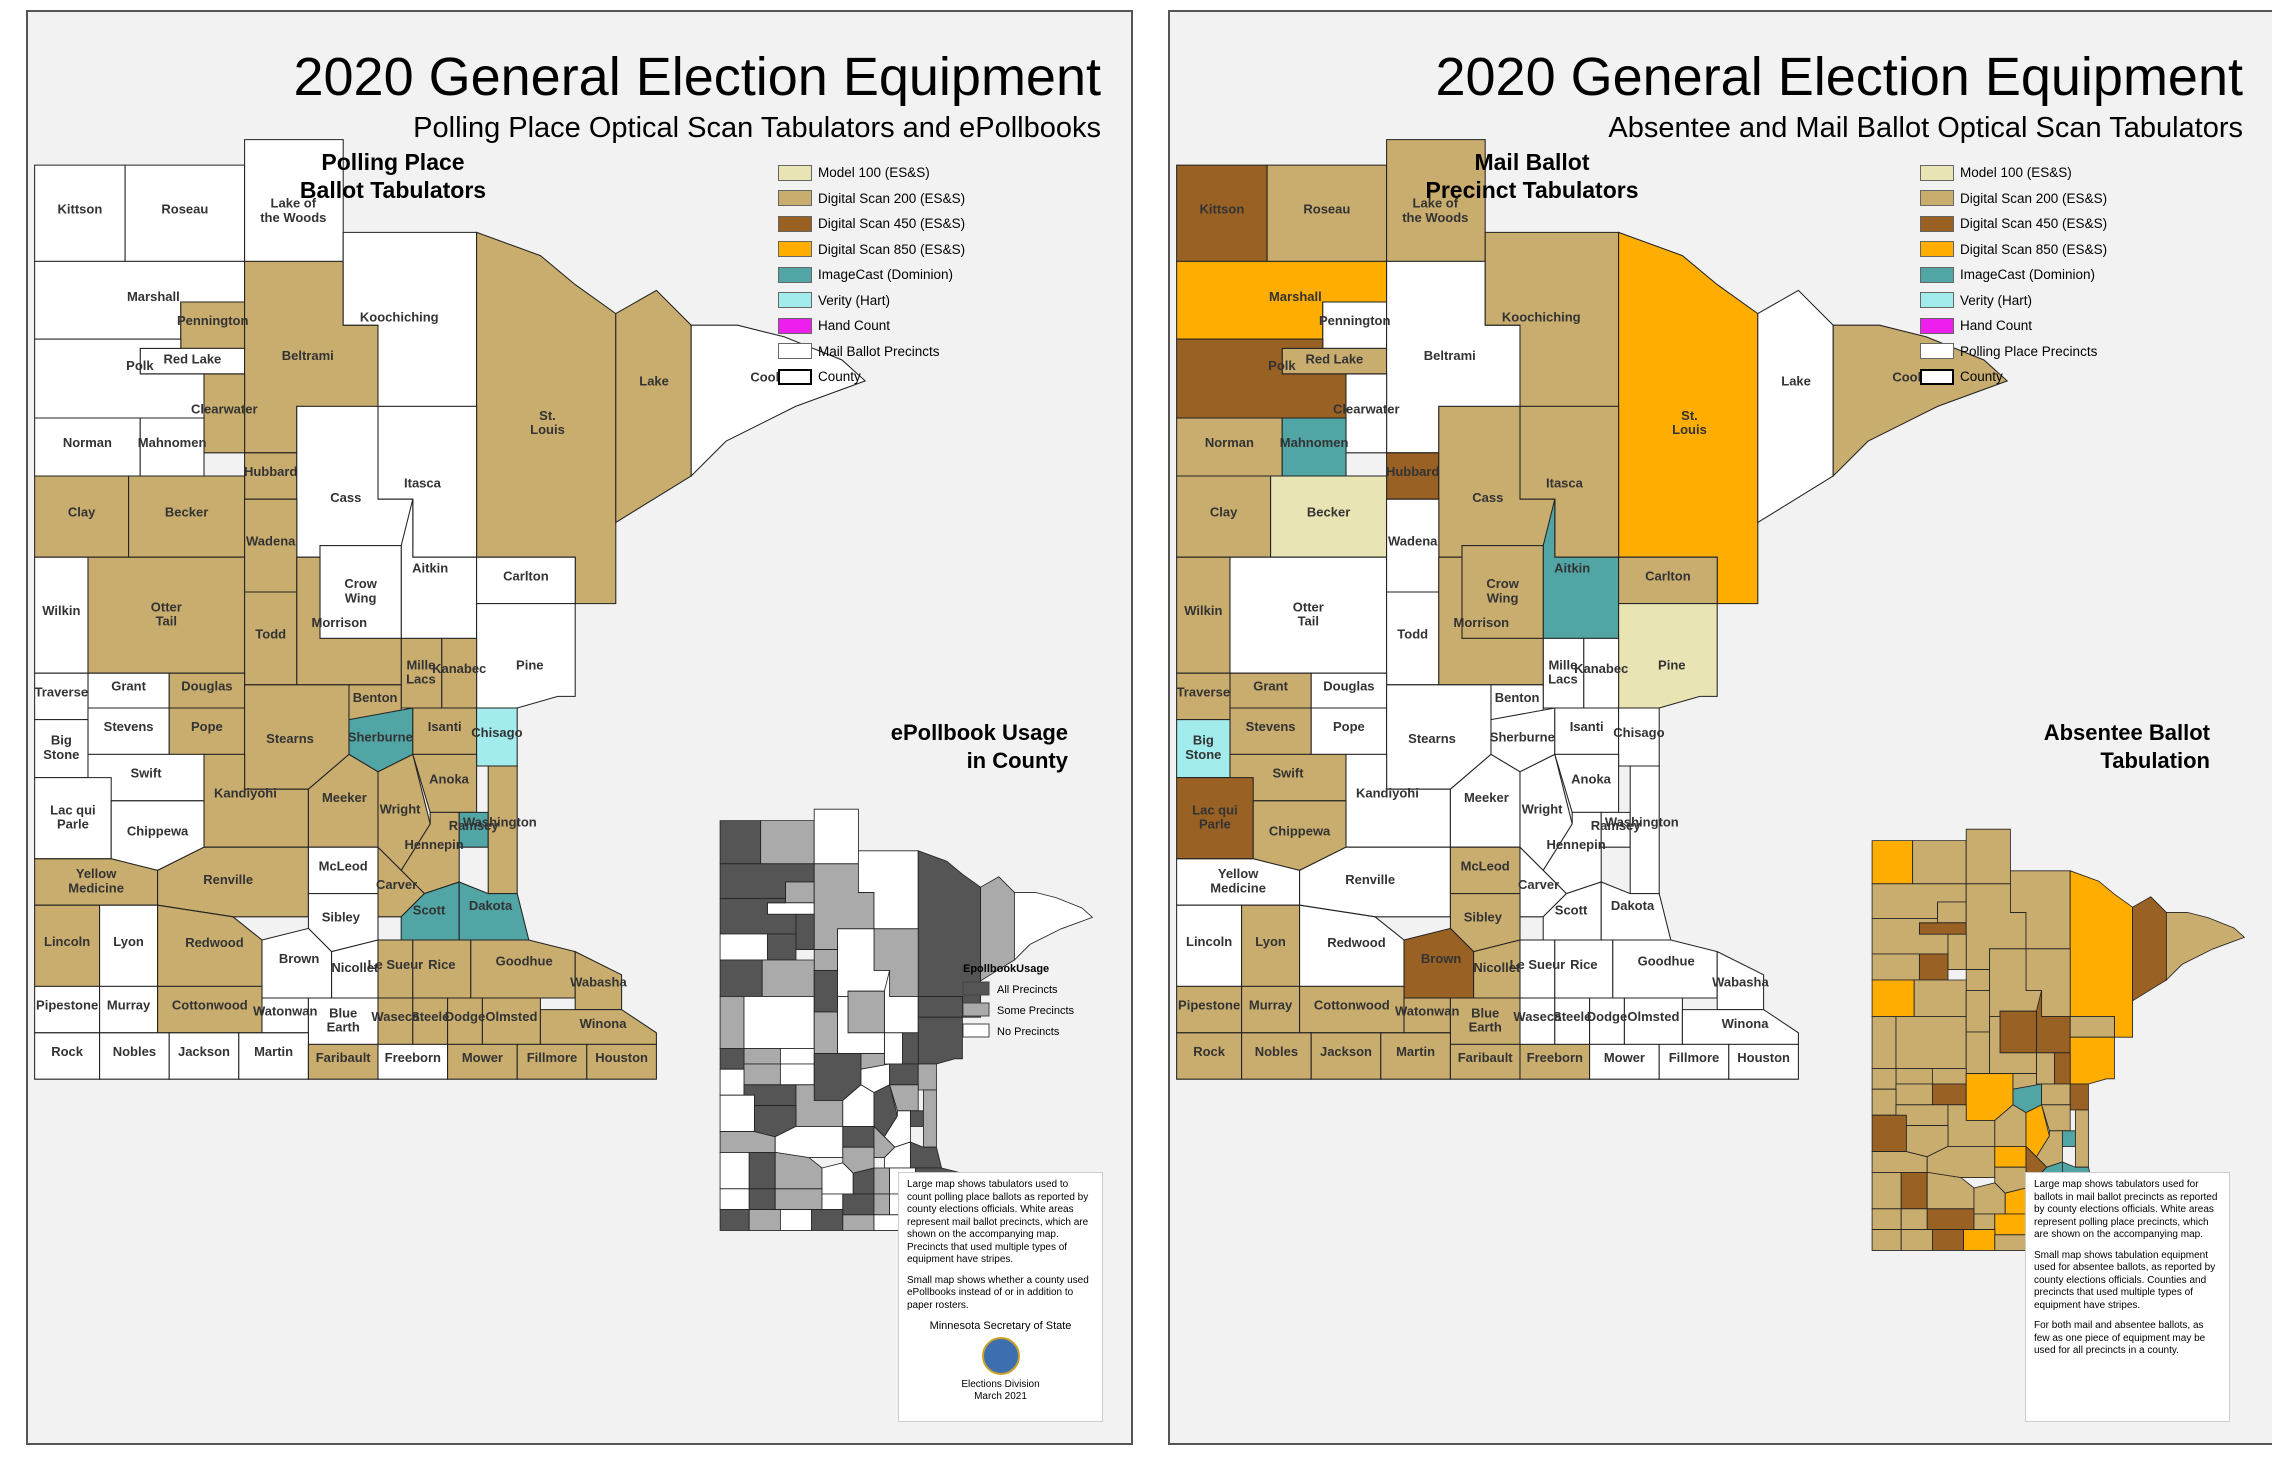  What do you see at coordinates (1517, 697) in the screenshot?
I see `county-label-benton: Benton` at bounding box center [1517, 697].